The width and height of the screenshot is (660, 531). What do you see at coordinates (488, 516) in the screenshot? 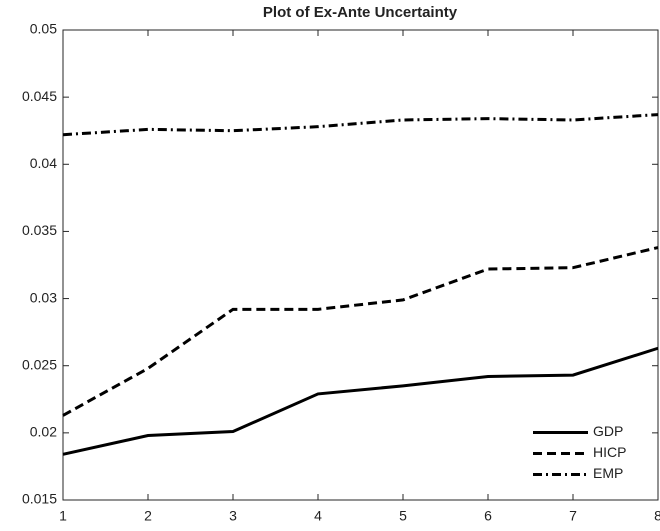
I see `x-tick-label: 6` at bounding box center [488, 516].